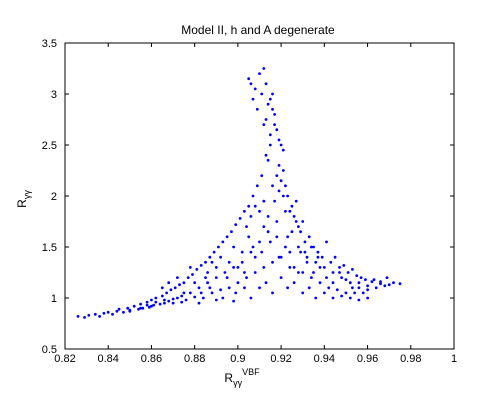 This screenshot has height=403, width=485. Describe the element at coordinates (49, 350) in the screenshot. I see `y-tick-label: 0.5` at that location.